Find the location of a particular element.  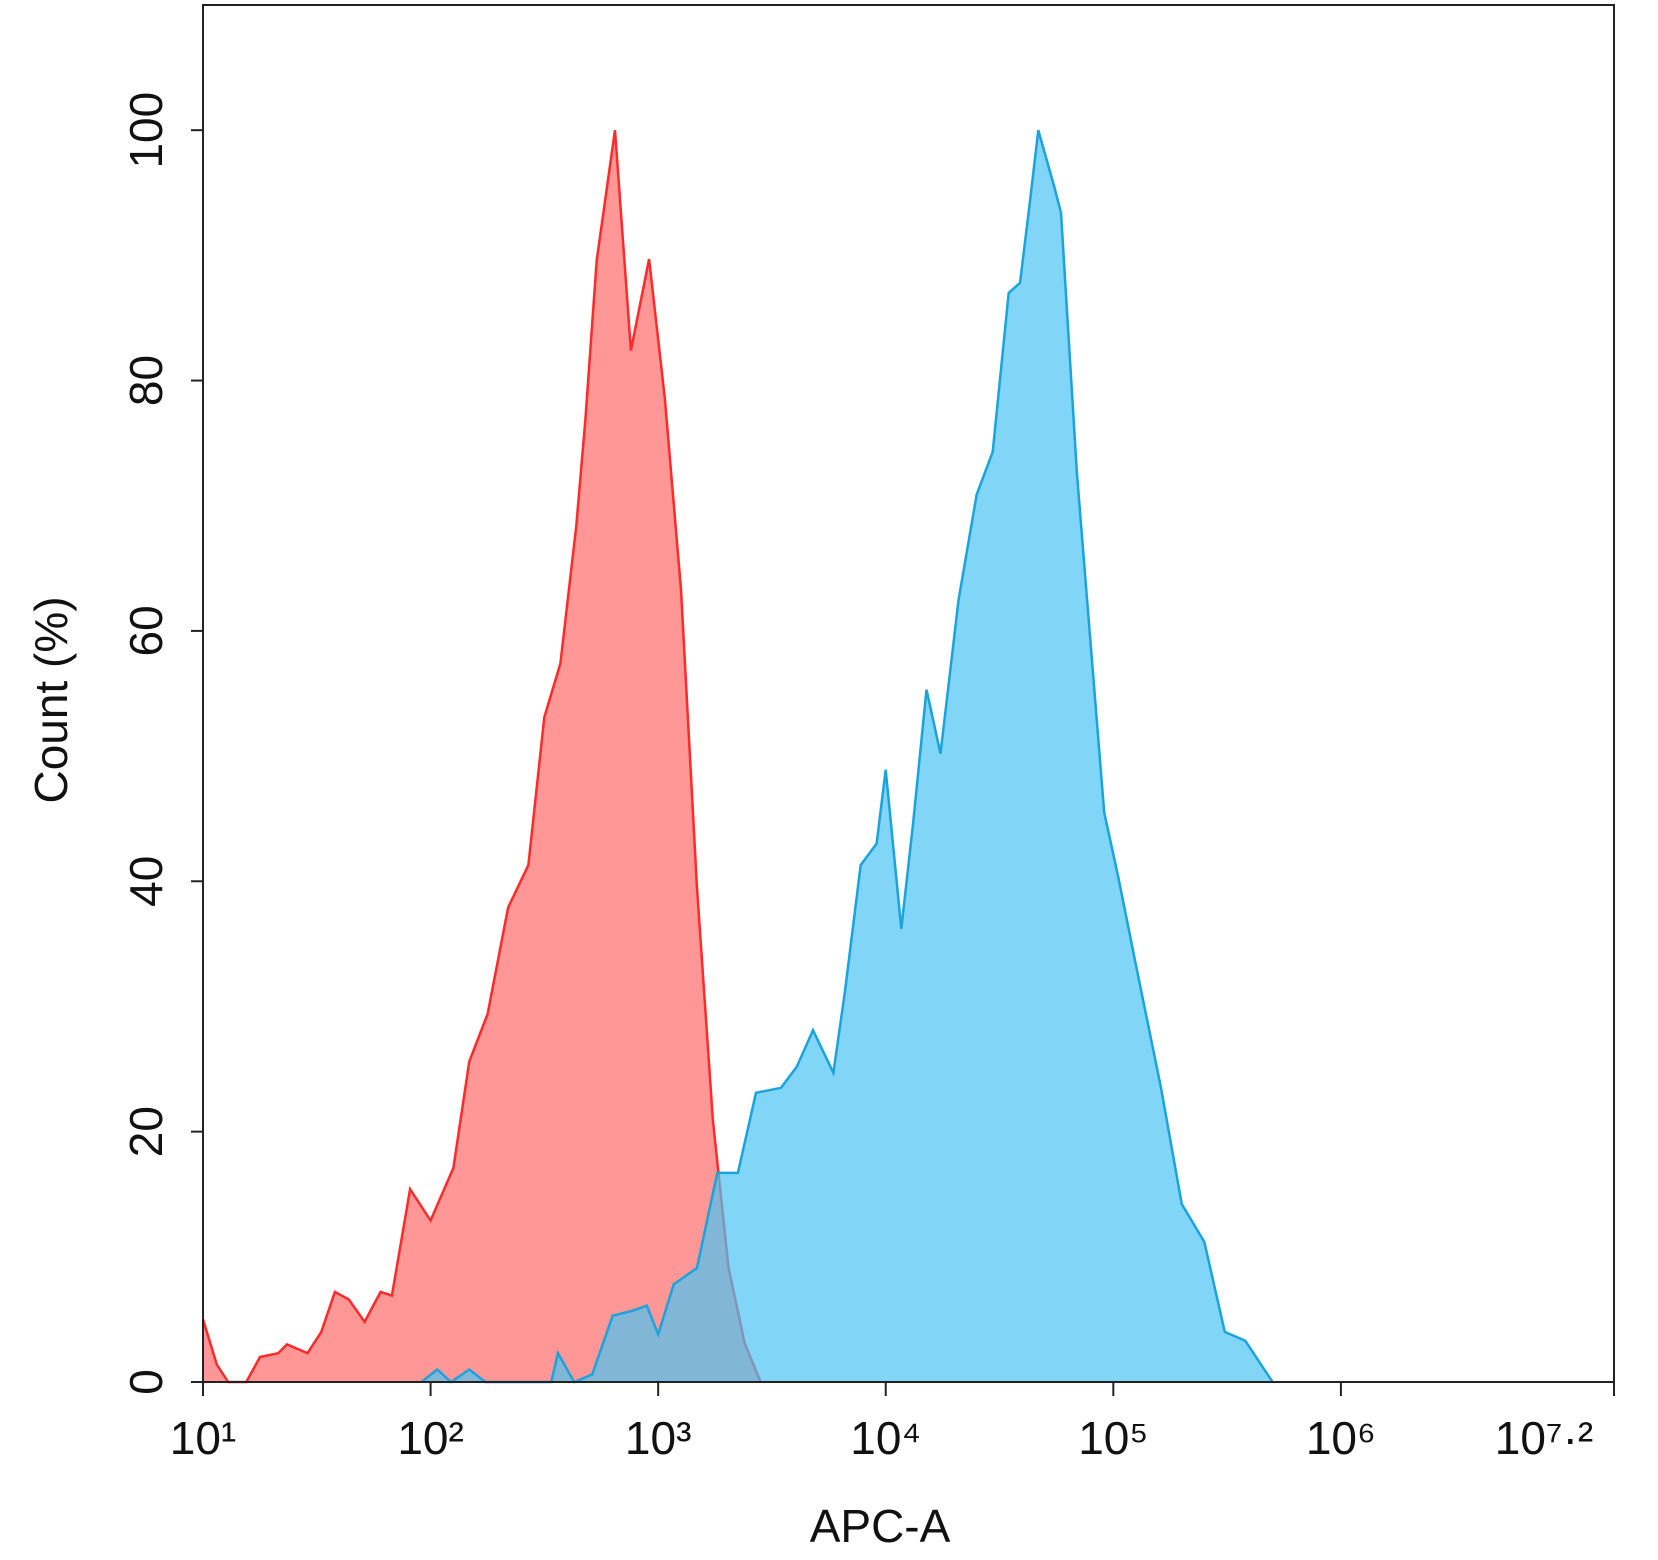

y-tick-label: 0 is located at coordinates (146, 1382).